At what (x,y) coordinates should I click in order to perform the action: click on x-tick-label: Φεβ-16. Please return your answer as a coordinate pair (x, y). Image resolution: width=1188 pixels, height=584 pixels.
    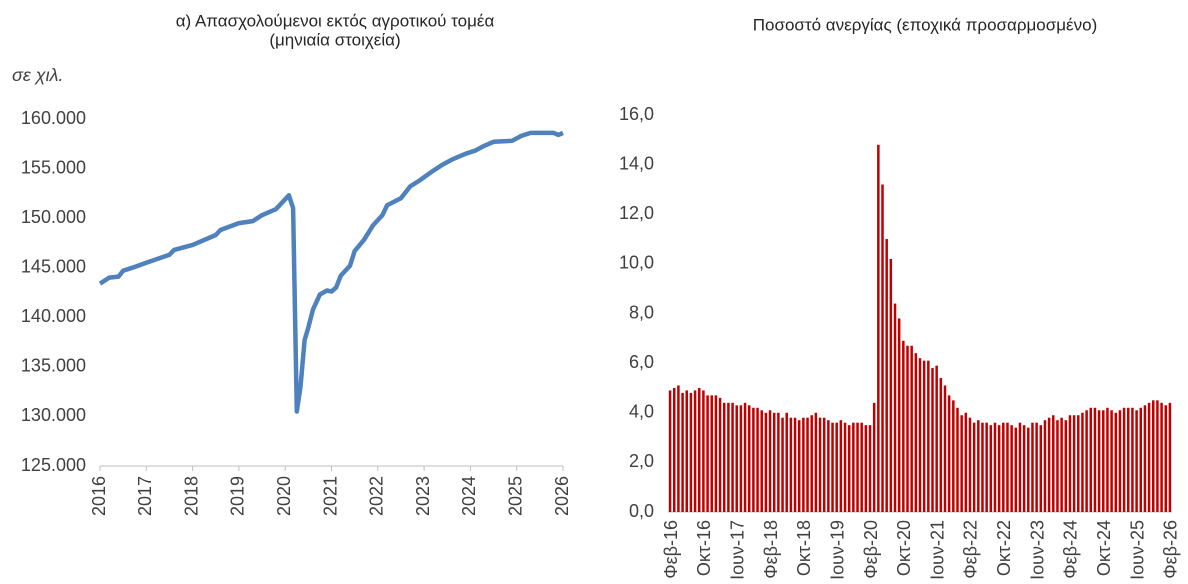
    Looking at the image, I should click on (671, 549).